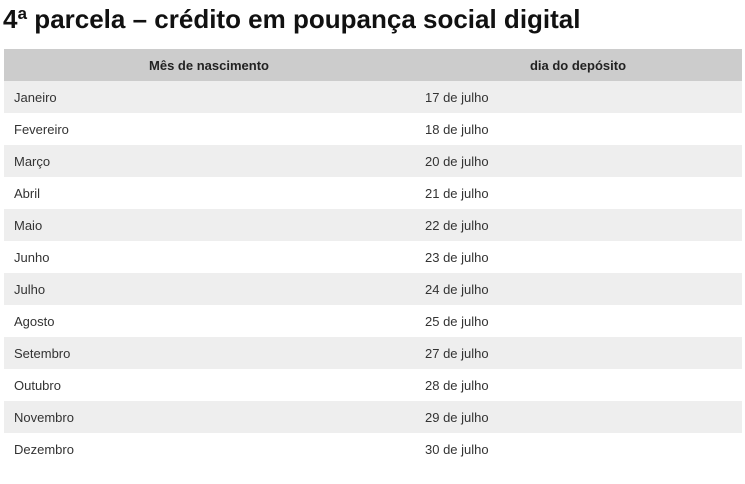  Describe the element at coordinates (209, 321) in the screenshot. I see `birth-month-cell: Agosto` at that location.